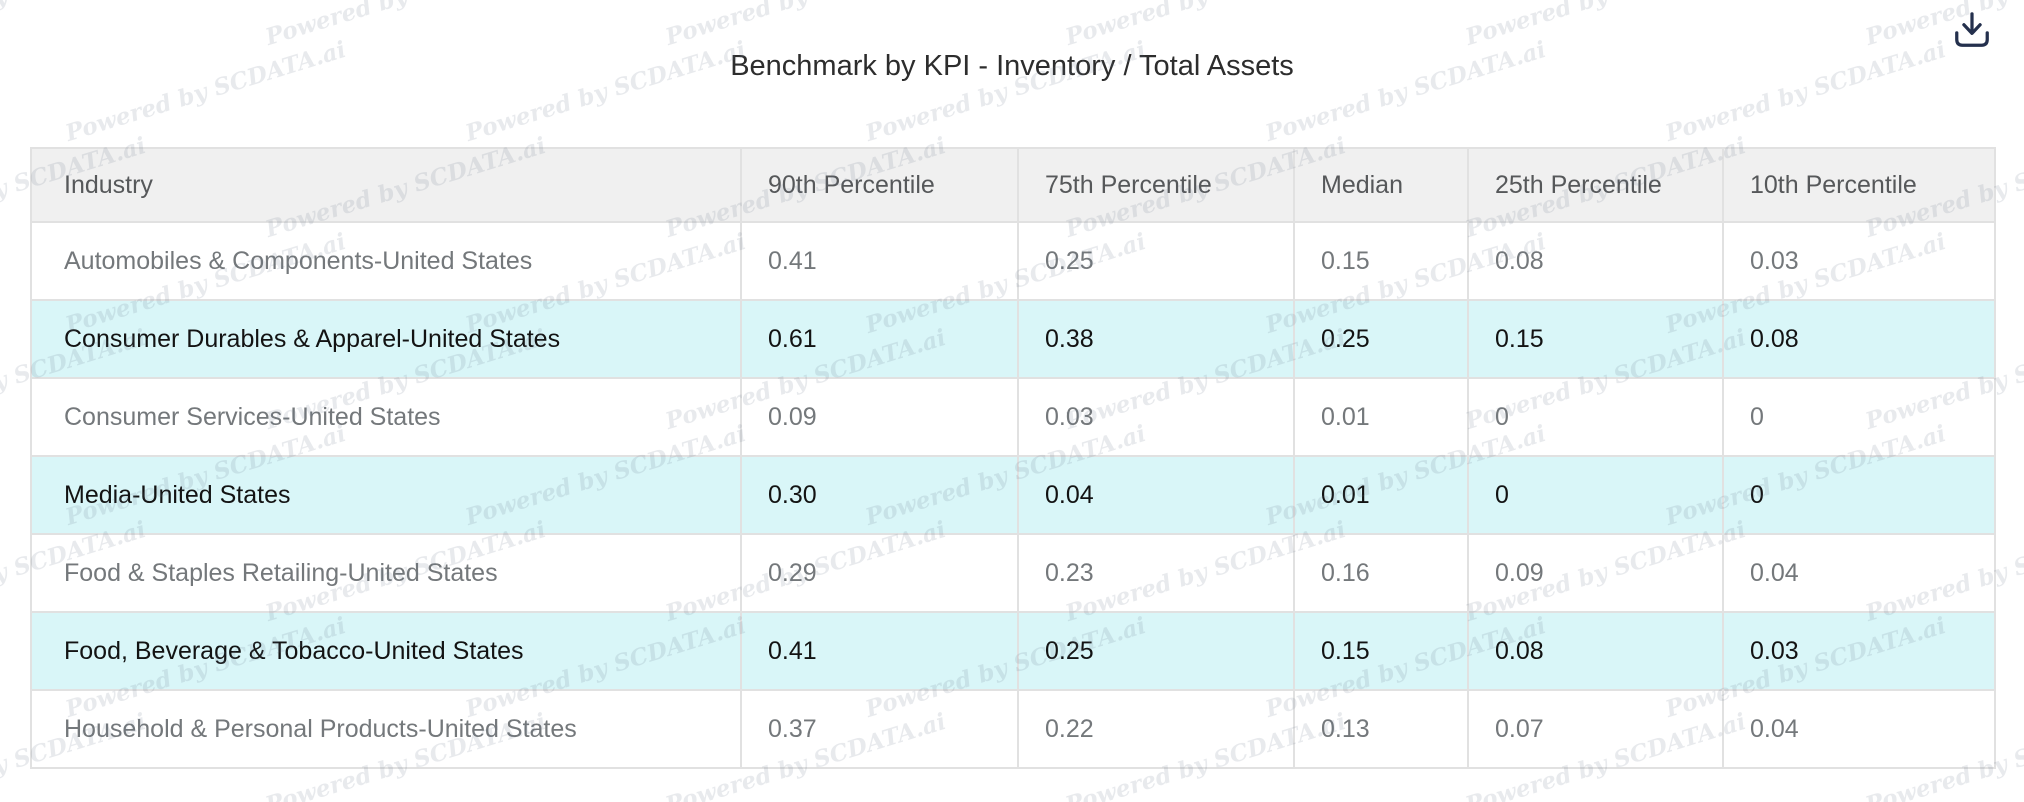 Image resolution: width=2024 pixels, height=802 pixels. What do you see at coordinates (1381, 573) in the screenshot?
I see `value-cell: 0.16` at bounding box center [1381, 573].